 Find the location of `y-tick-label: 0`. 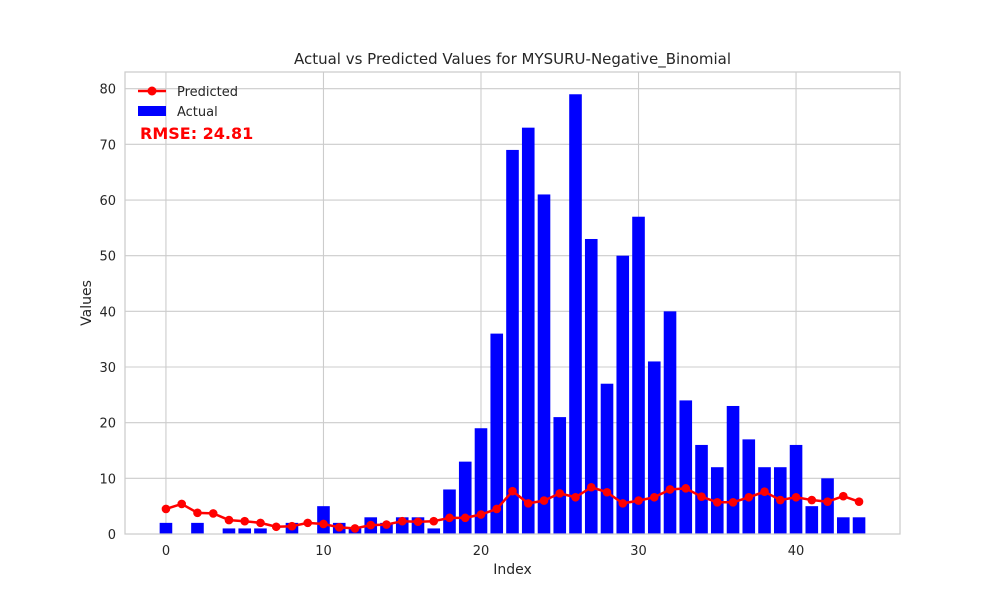

y-tick-label: 0 is located at coordinates (112, 535).